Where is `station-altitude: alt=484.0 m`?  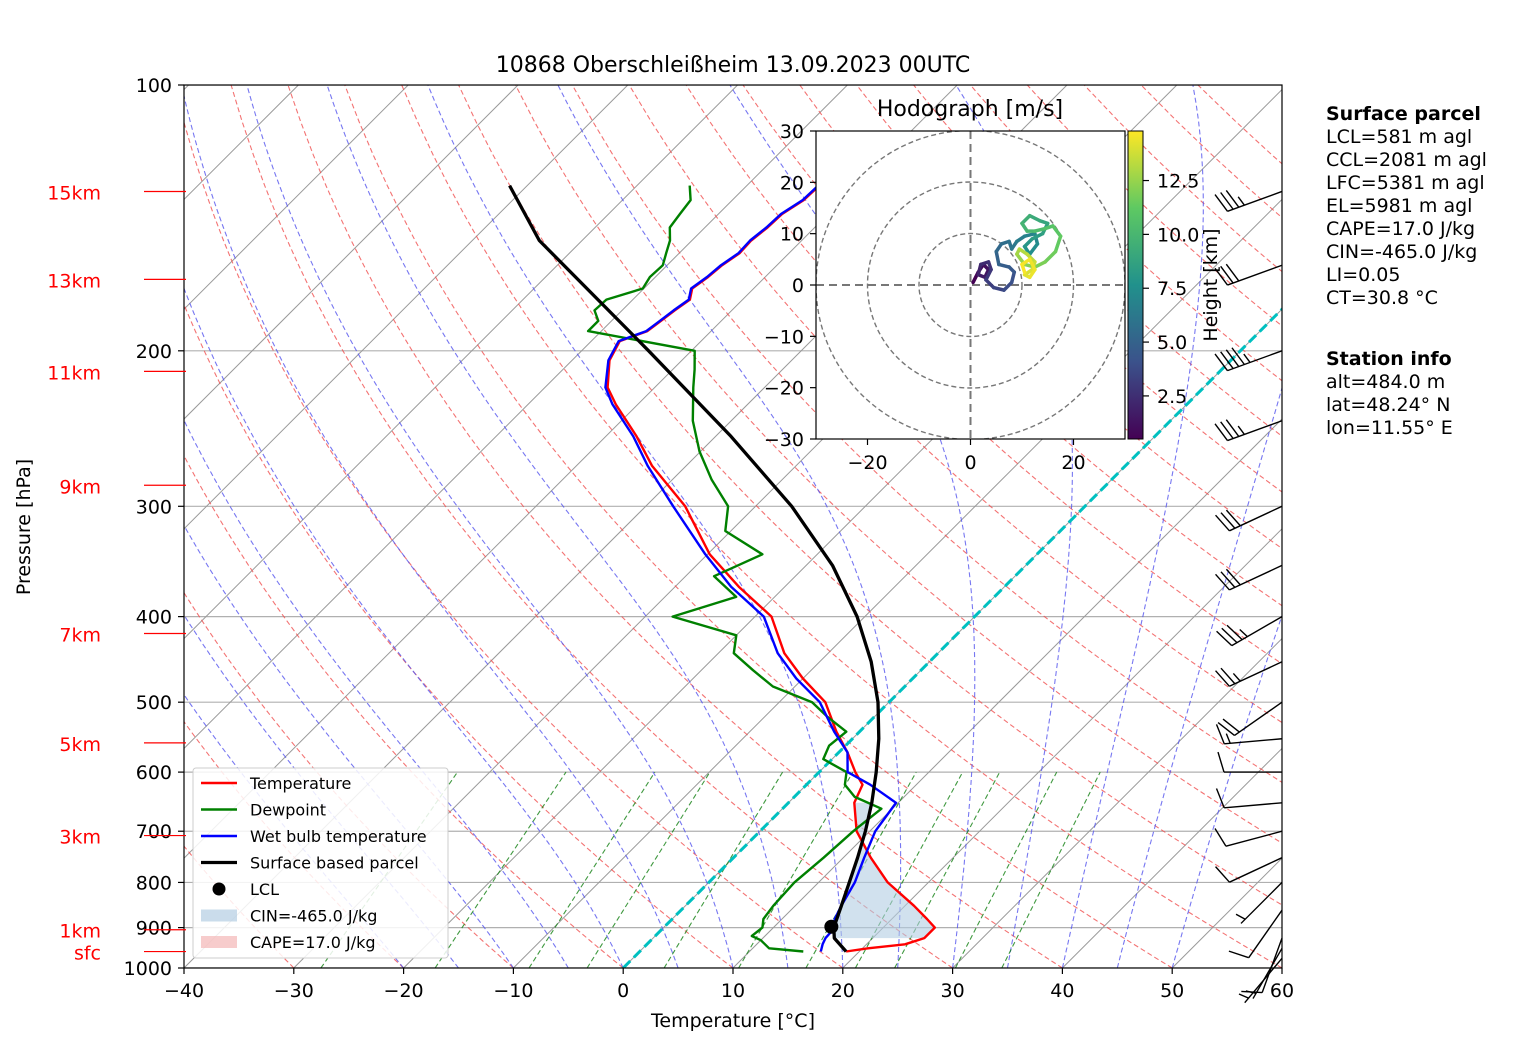
station-altitude: alt=484.0 m is located at coordinates (1386, 382).